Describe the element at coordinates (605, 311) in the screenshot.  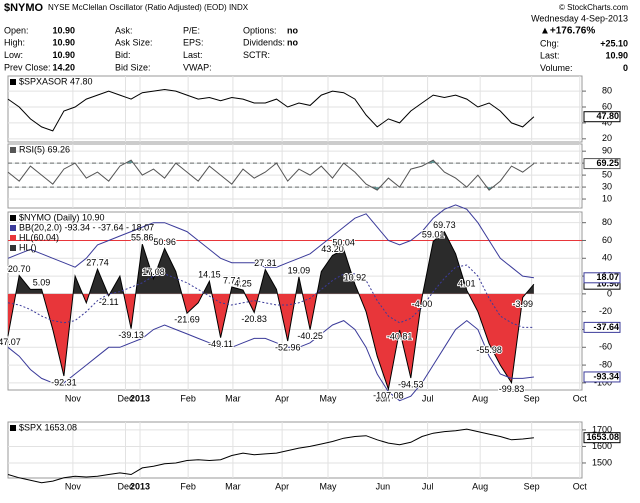
I see `y-tick-label: -20` at that location.